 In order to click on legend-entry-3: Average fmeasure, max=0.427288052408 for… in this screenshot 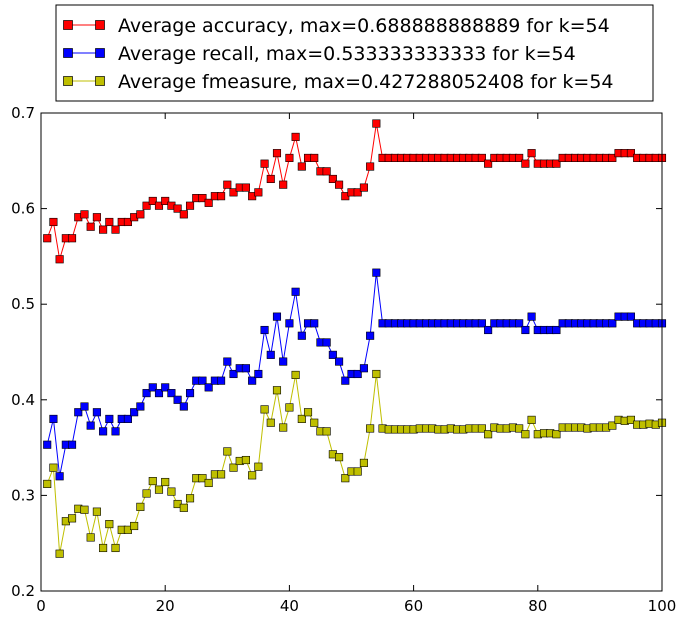, I will do `click(338, 82)`.